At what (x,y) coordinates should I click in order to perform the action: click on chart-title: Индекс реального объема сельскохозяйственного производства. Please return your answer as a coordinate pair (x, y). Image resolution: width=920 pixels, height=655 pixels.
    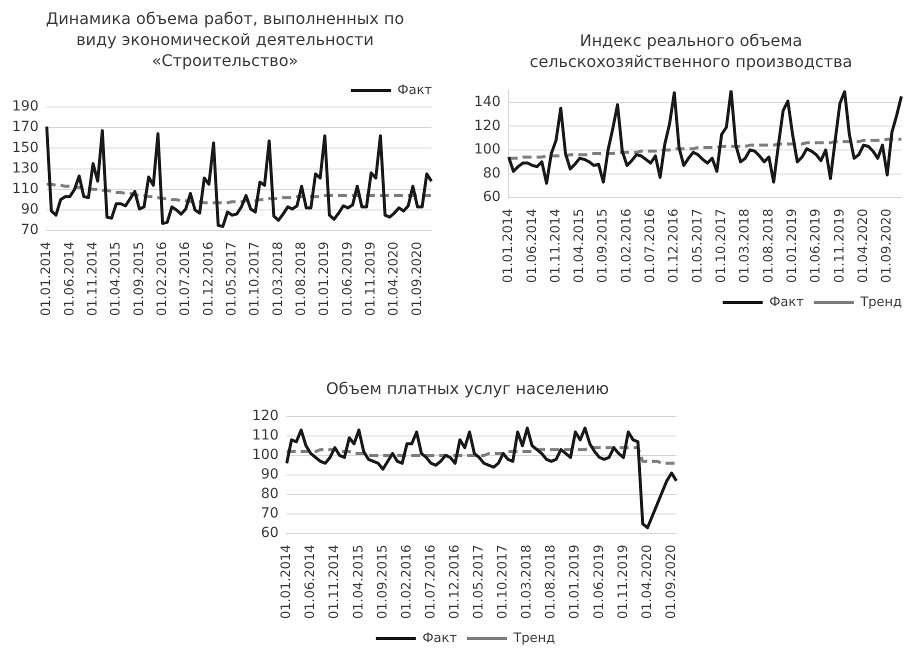
    Looking at the image, I should click on (691, 51).